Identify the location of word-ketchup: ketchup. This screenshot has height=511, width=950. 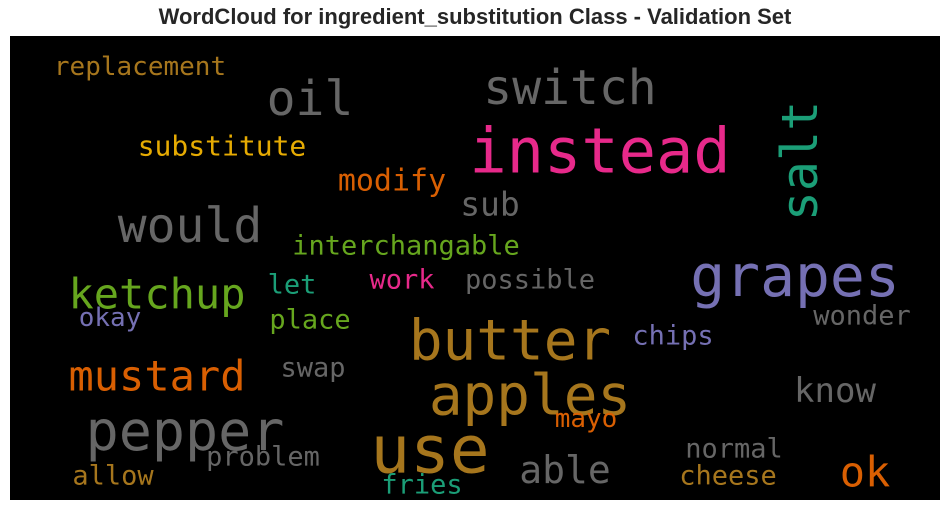
(156, 294).